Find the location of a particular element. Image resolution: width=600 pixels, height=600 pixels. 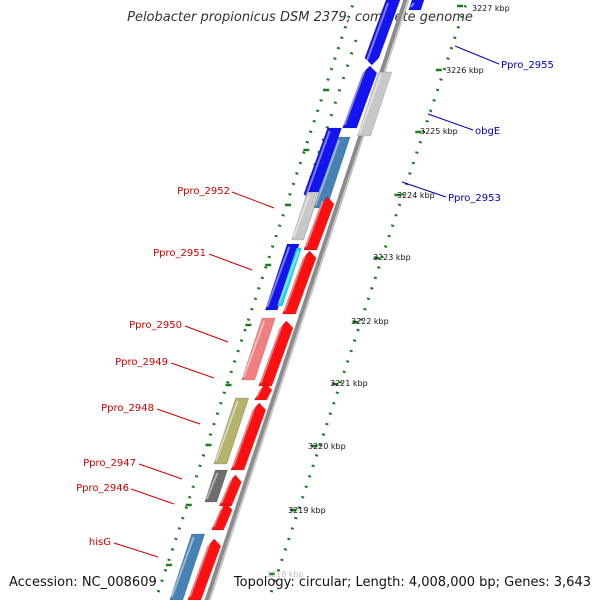

gene-hisg-red-highlight is located at coordinates (199, 570).